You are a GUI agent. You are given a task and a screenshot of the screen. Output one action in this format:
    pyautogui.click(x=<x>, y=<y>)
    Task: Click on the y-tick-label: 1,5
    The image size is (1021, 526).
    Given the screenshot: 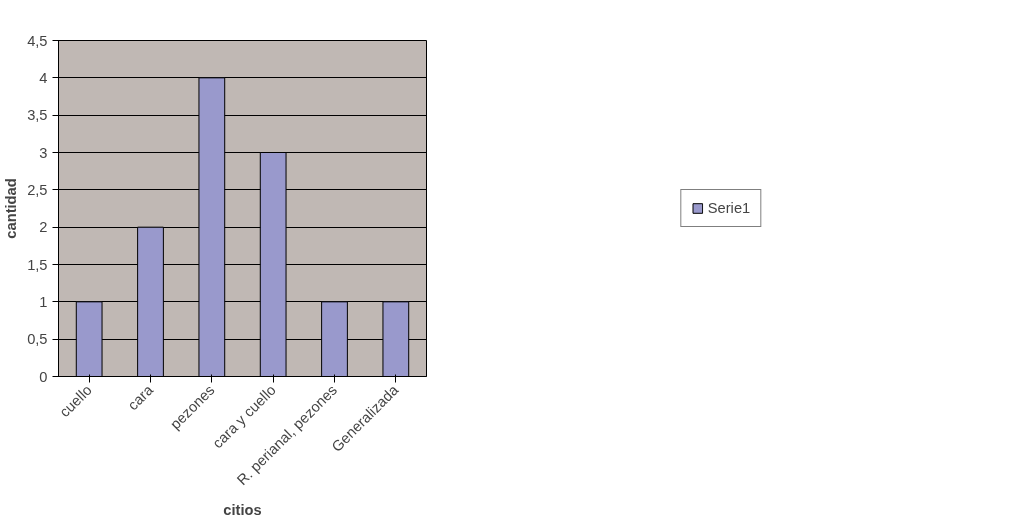 What is the action you would take?
    pyautogui.click(x=37, y=264)
    